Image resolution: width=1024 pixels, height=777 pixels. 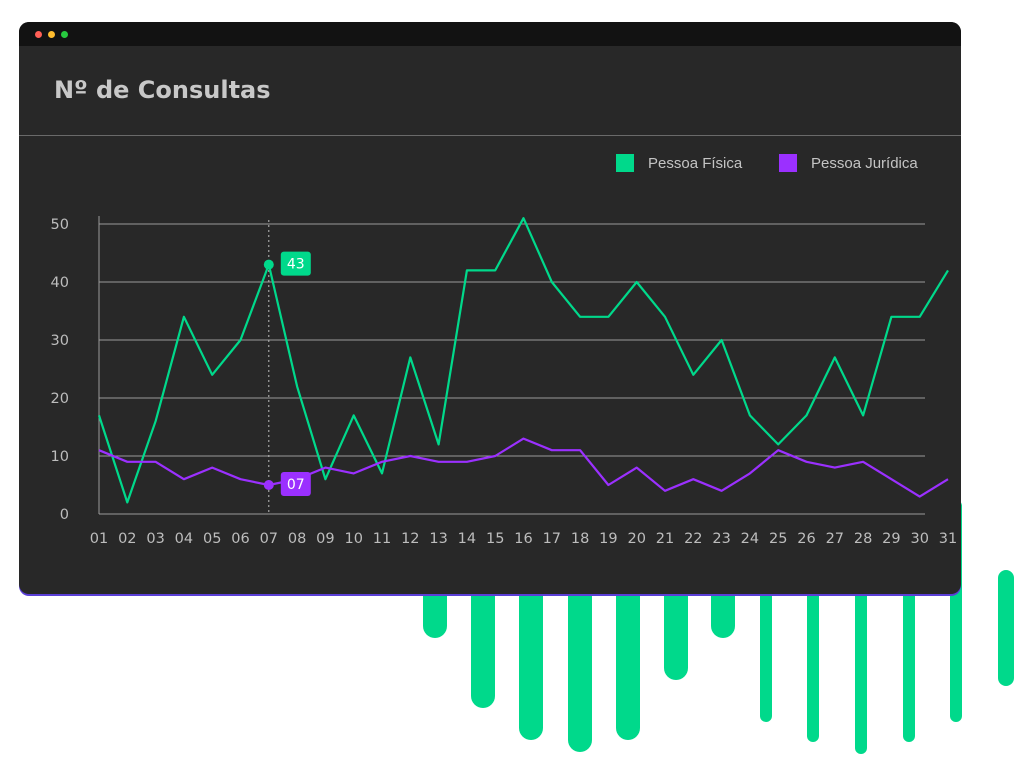 What do you see at coordinates (60, 341) in the screenshot?
I see `y-tick-label: 30` at bounding box center [60, 341].